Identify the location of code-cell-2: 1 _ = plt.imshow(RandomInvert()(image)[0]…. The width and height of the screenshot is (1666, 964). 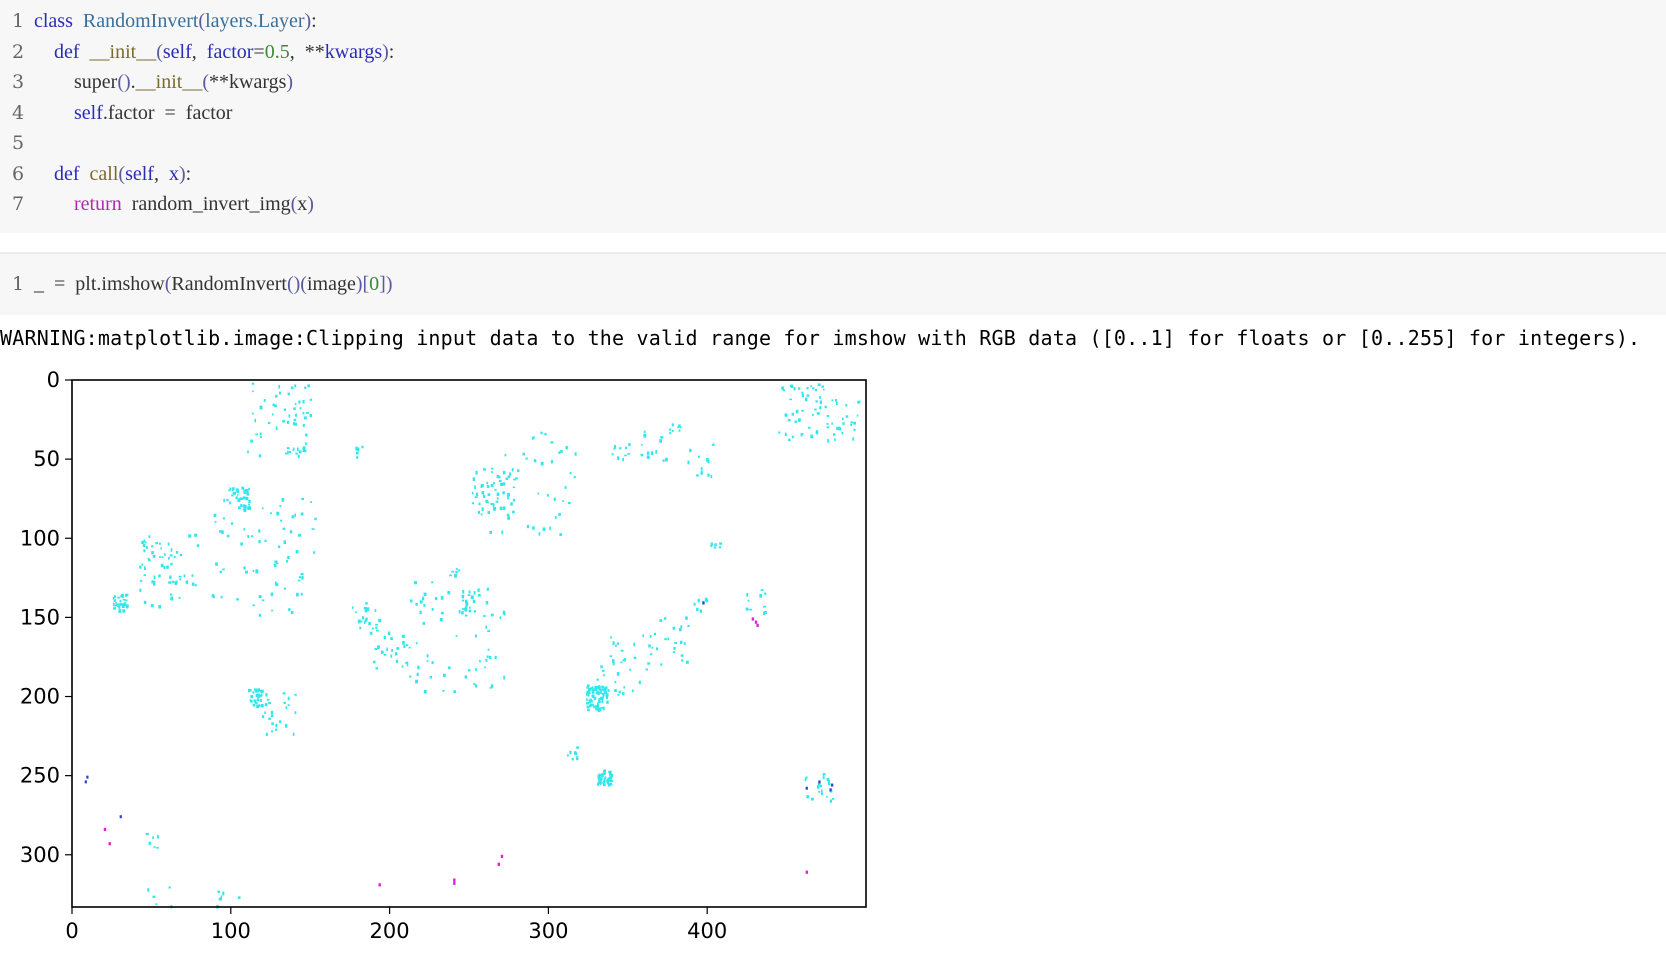
(833, 283).